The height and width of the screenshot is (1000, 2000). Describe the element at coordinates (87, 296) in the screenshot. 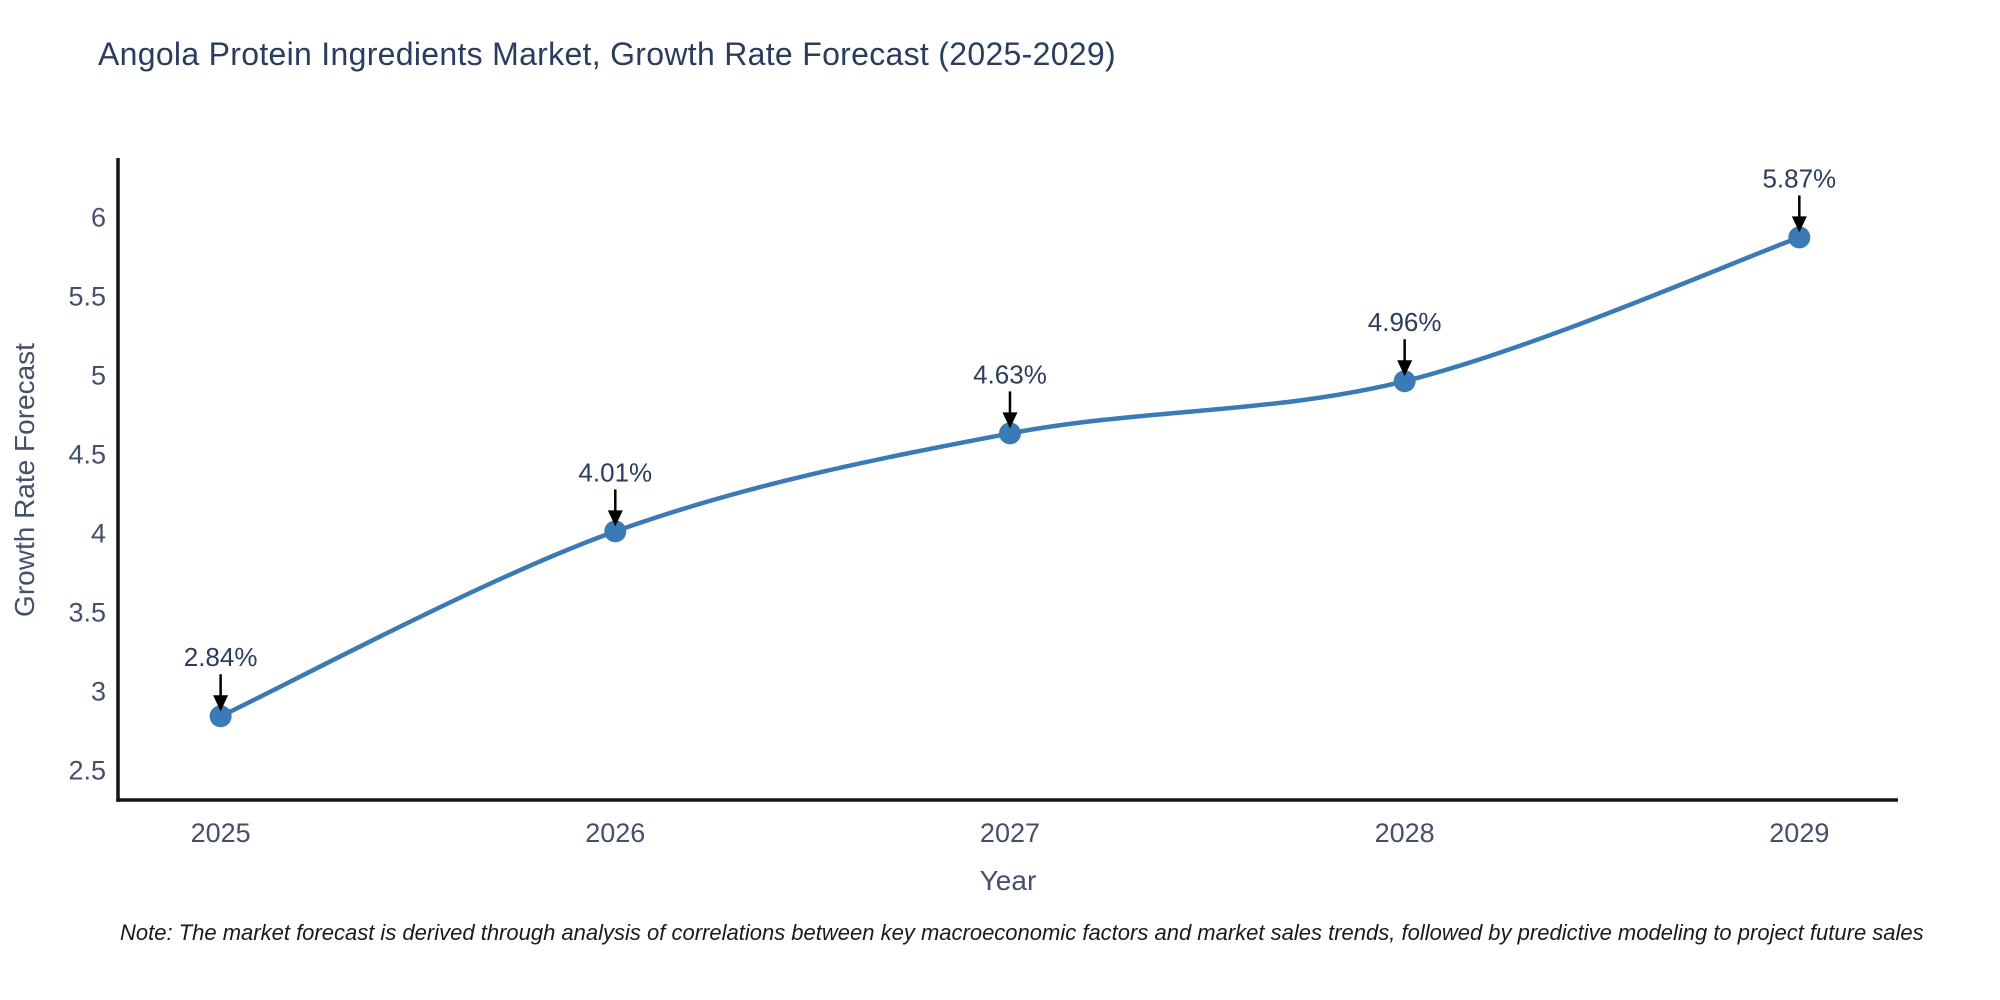

I see `y-tick-label: 5.5` at that location.